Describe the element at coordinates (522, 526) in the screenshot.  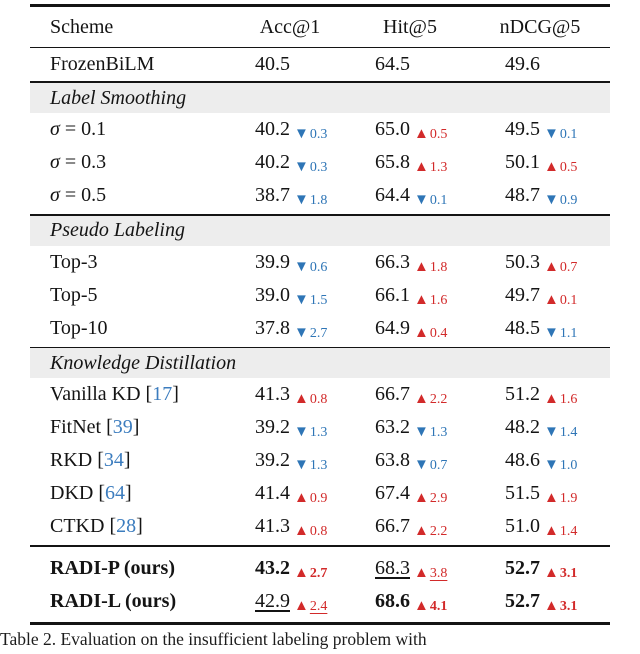
I see `metric-value: 51.0` at that location.